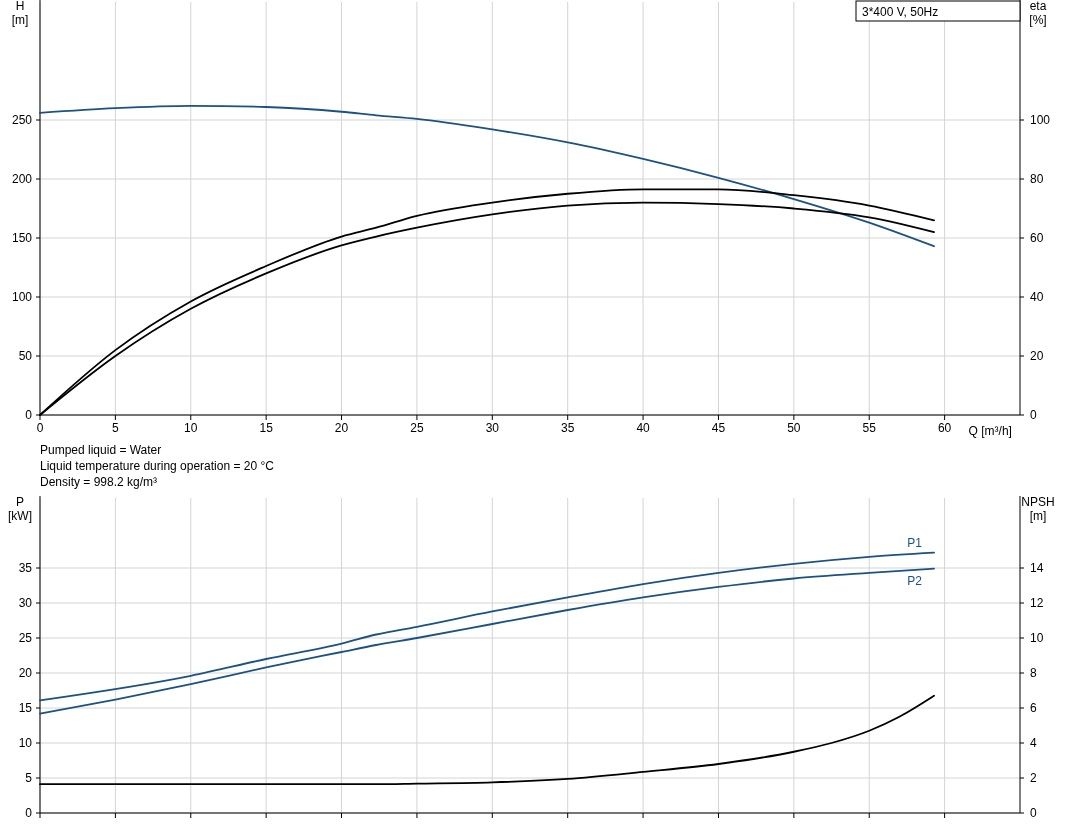 Image resolution: width=1071 pixels, height=833 pixels. What do you see at coordinates (568, 428) in the screenshot?
I see `x-tick-label: 35` at bounding box center [568, 428].